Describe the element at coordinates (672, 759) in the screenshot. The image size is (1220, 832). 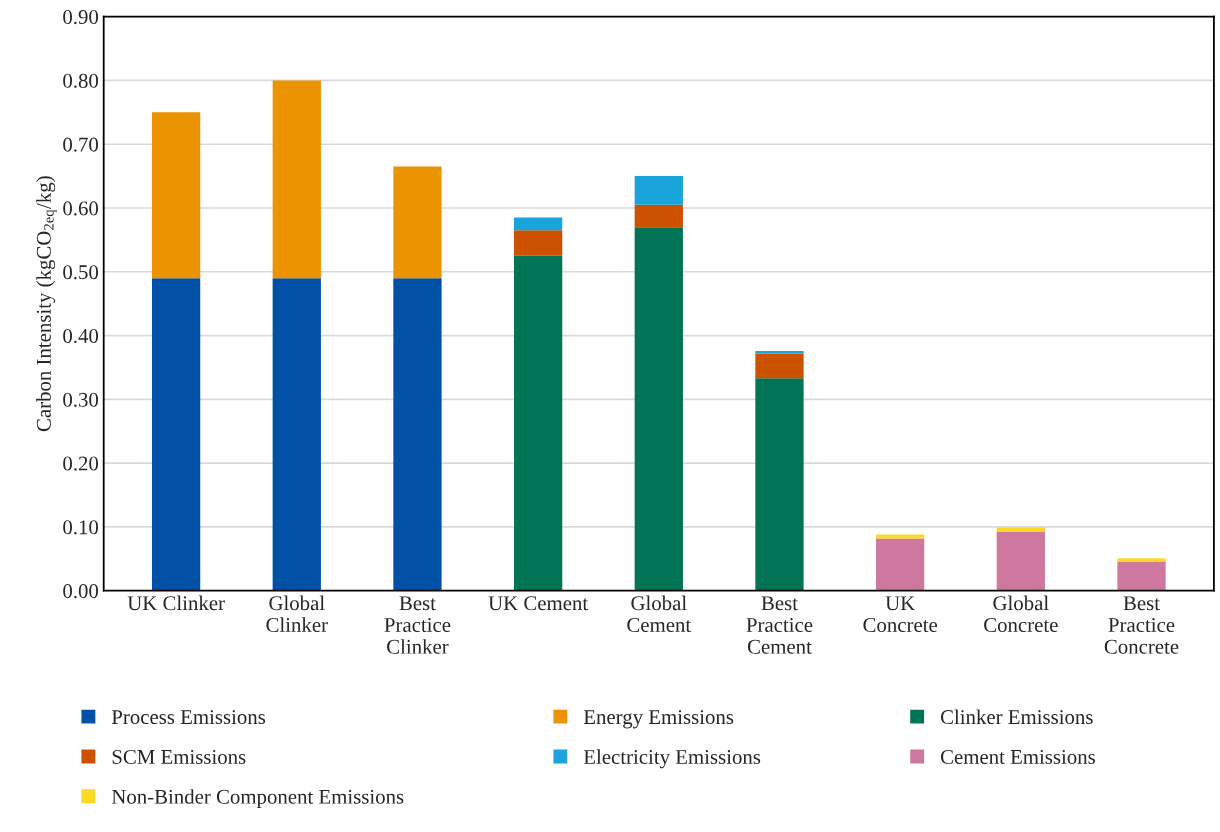
I see `legend-label: Electricity Emissions` at that location.